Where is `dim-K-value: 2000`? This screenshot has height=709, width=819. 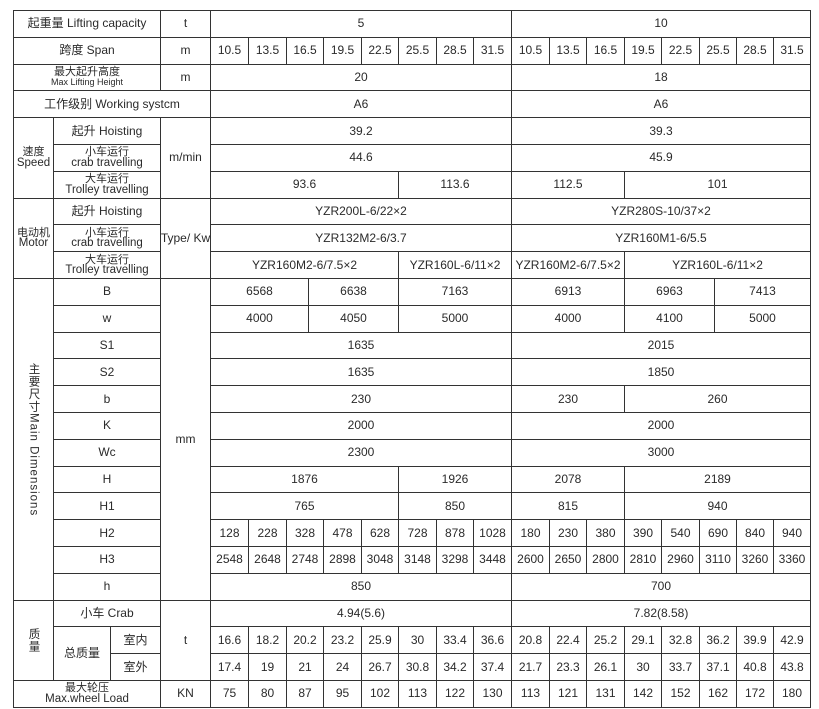 dim-K-value: 2000 is located at coordinates (661, 425).